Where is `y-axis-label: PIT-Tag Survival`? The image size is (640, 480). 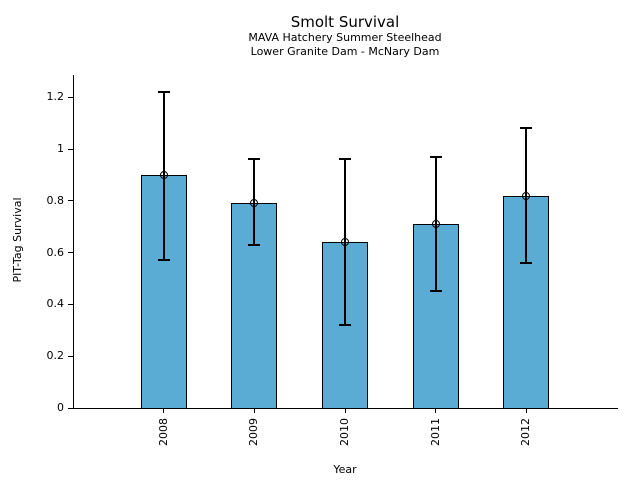 y-axis-label: PIT-Tag Survival is located at coordinates (17, 240).